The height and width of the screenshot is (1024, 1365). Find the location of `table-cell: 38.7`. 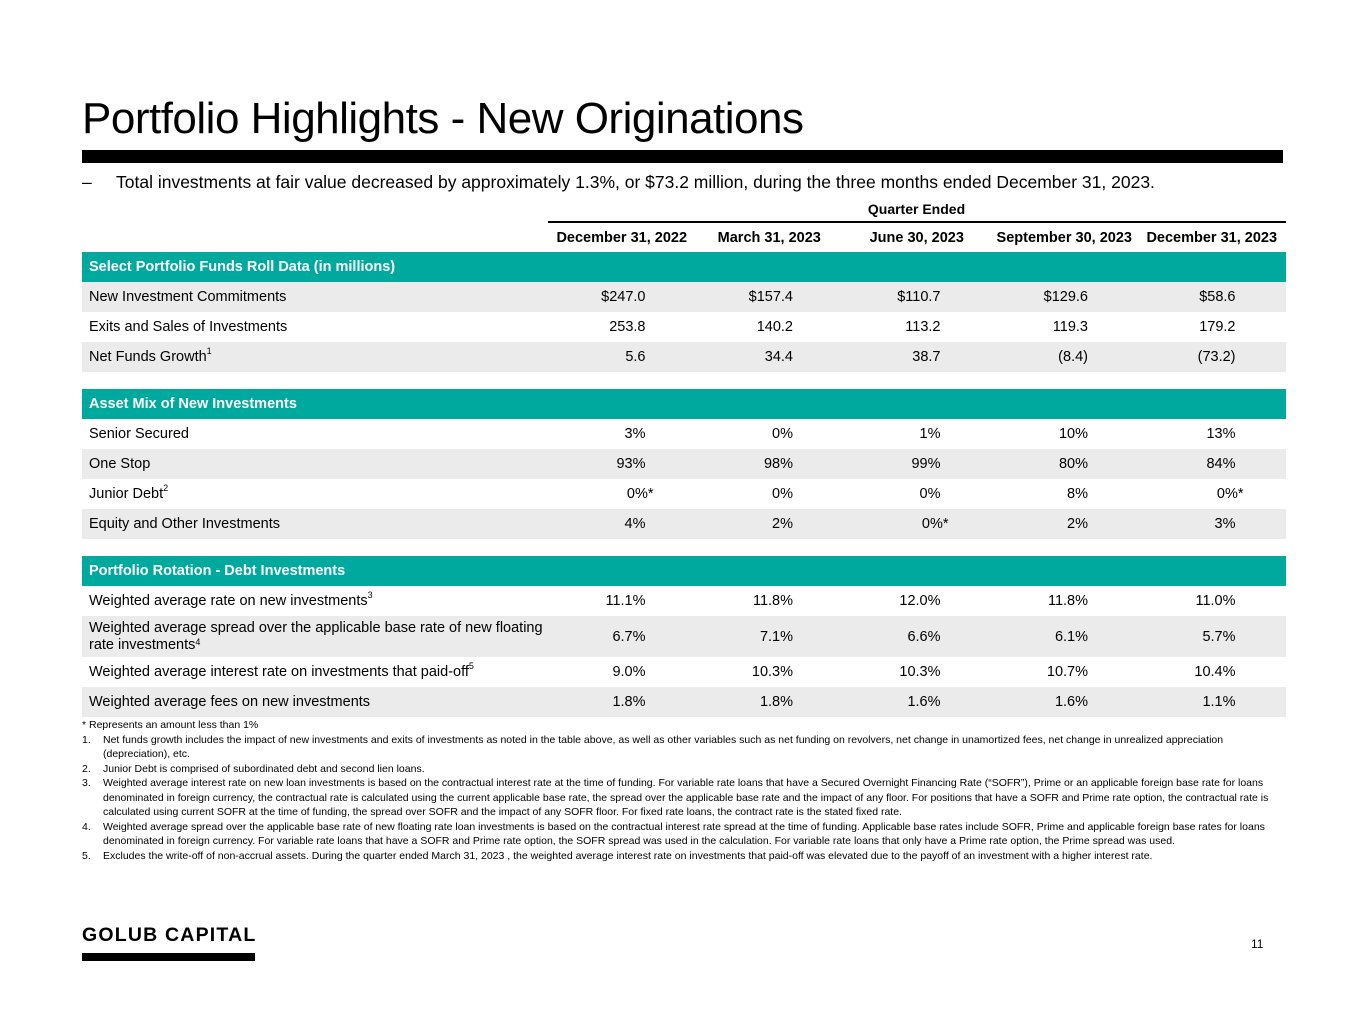

table-cell: 38.7 is located at coordinates (926, 357).